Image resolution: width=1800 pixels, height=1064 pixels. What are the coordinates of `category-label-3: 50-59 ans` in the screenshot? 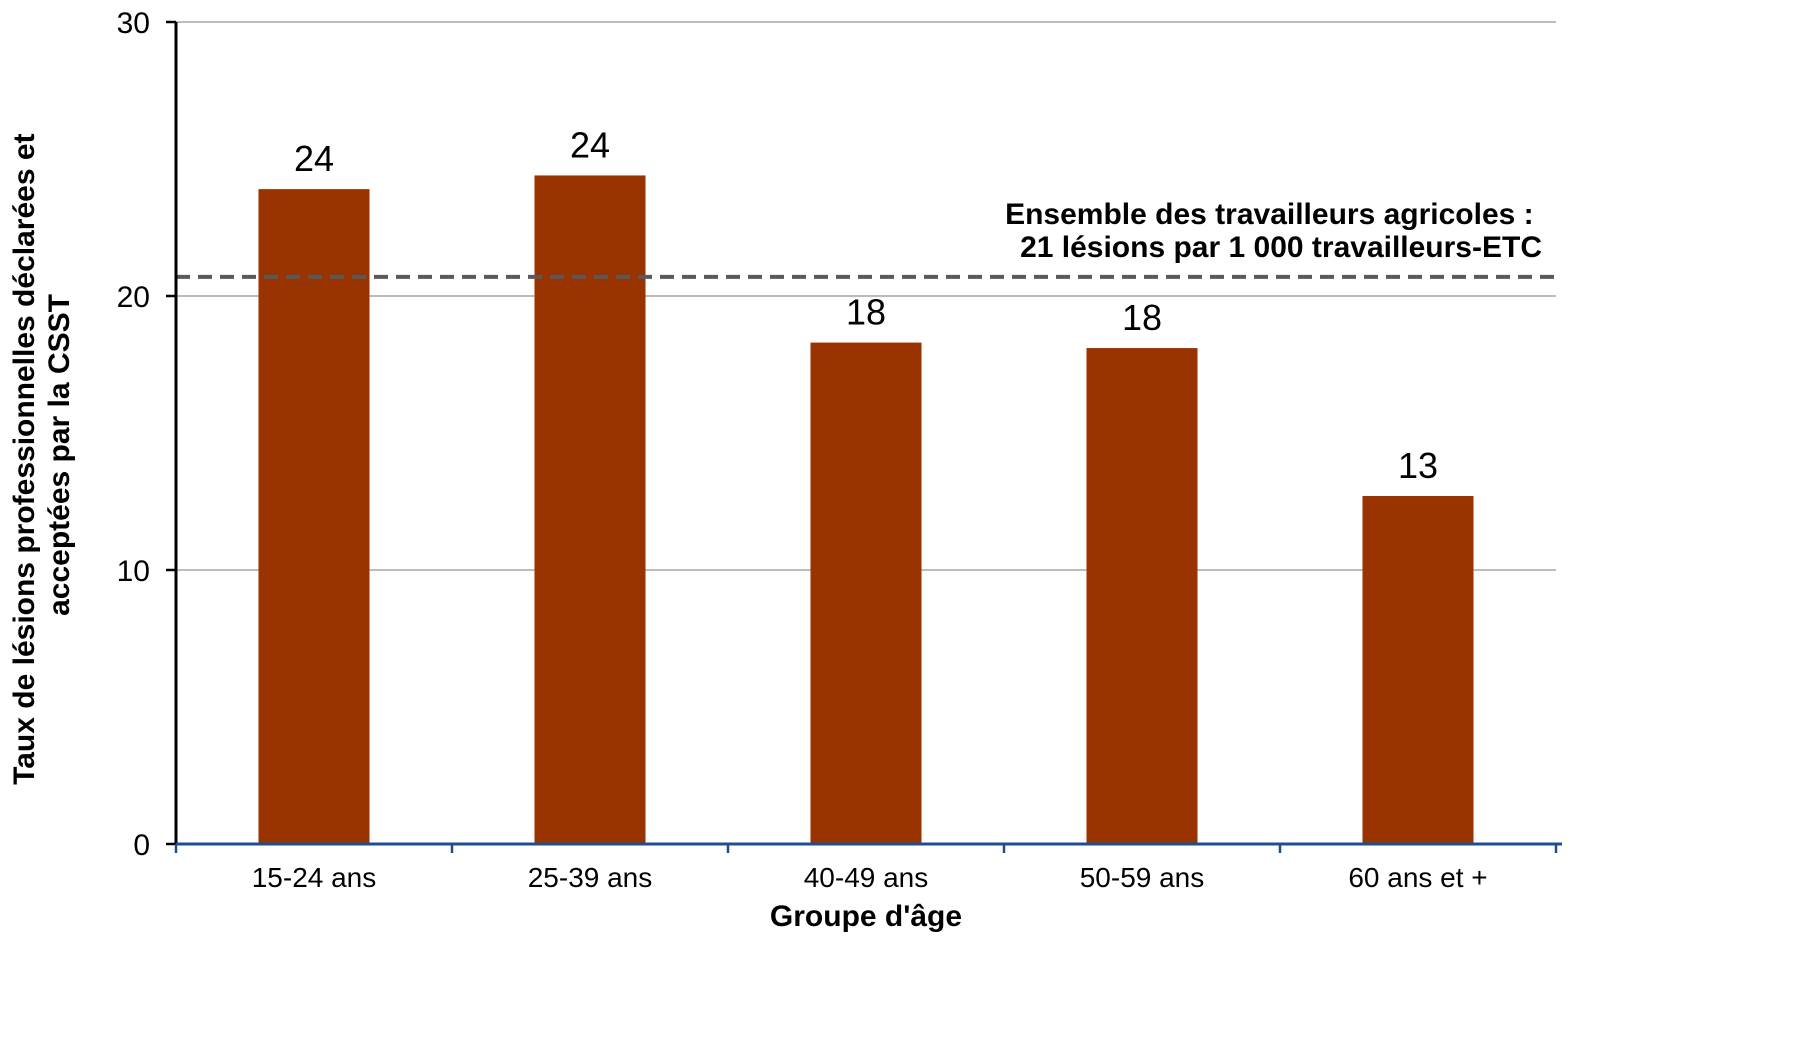 It's located at (1142, 877).